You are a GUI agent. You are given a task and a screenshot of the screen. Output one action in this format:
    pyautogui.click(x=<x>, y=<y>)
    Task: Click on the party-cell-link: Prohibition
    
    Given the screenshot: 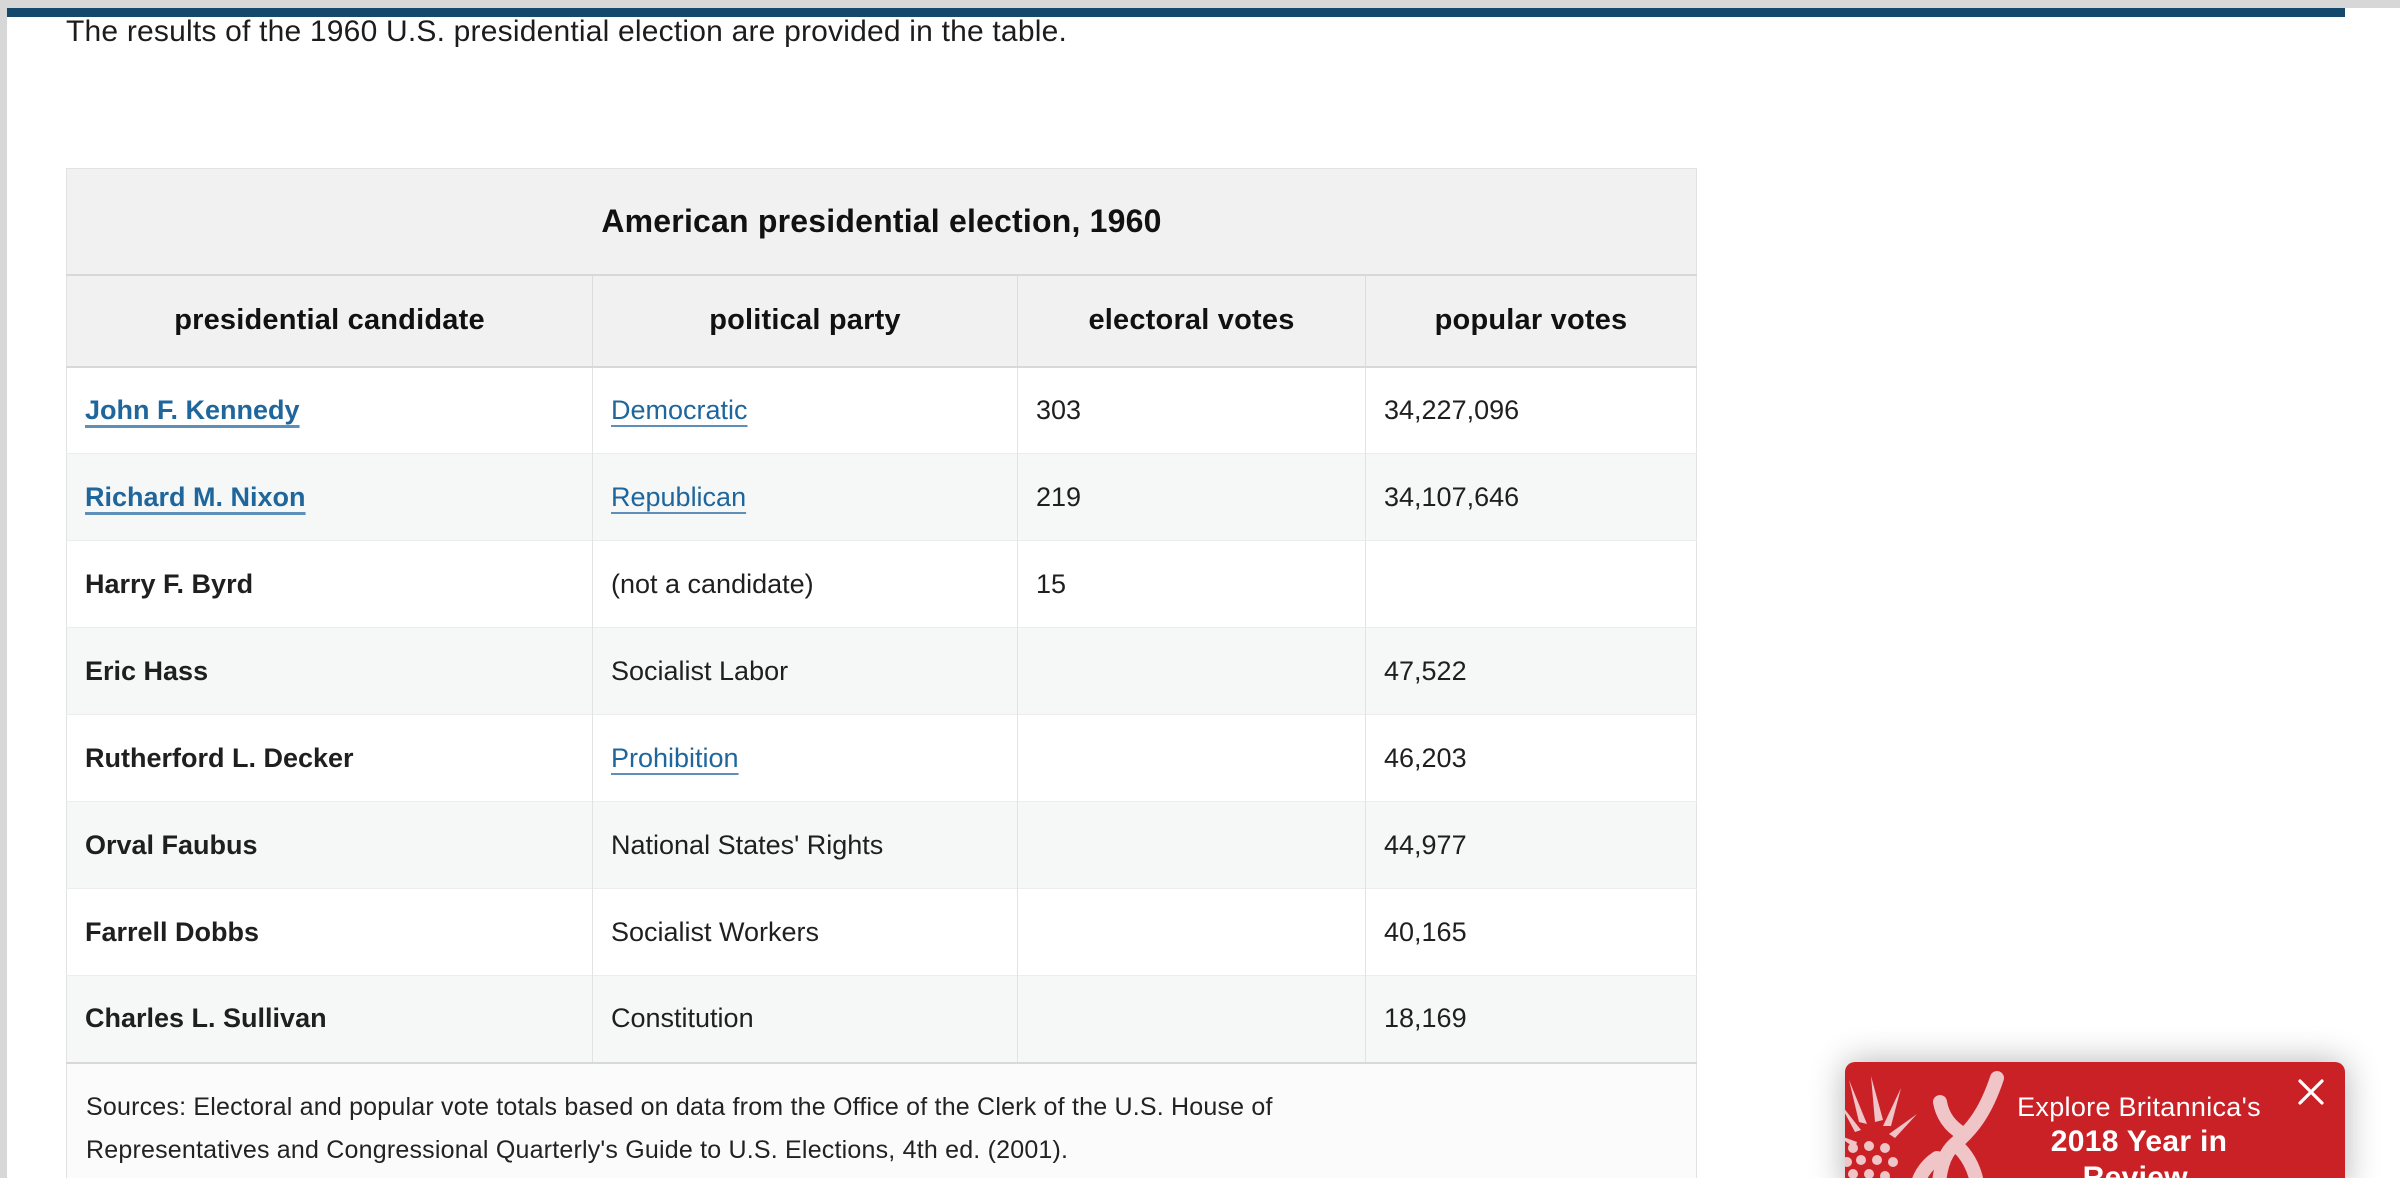 What is the action you would take?
    pyautogui.click(x=675, y=757)
    